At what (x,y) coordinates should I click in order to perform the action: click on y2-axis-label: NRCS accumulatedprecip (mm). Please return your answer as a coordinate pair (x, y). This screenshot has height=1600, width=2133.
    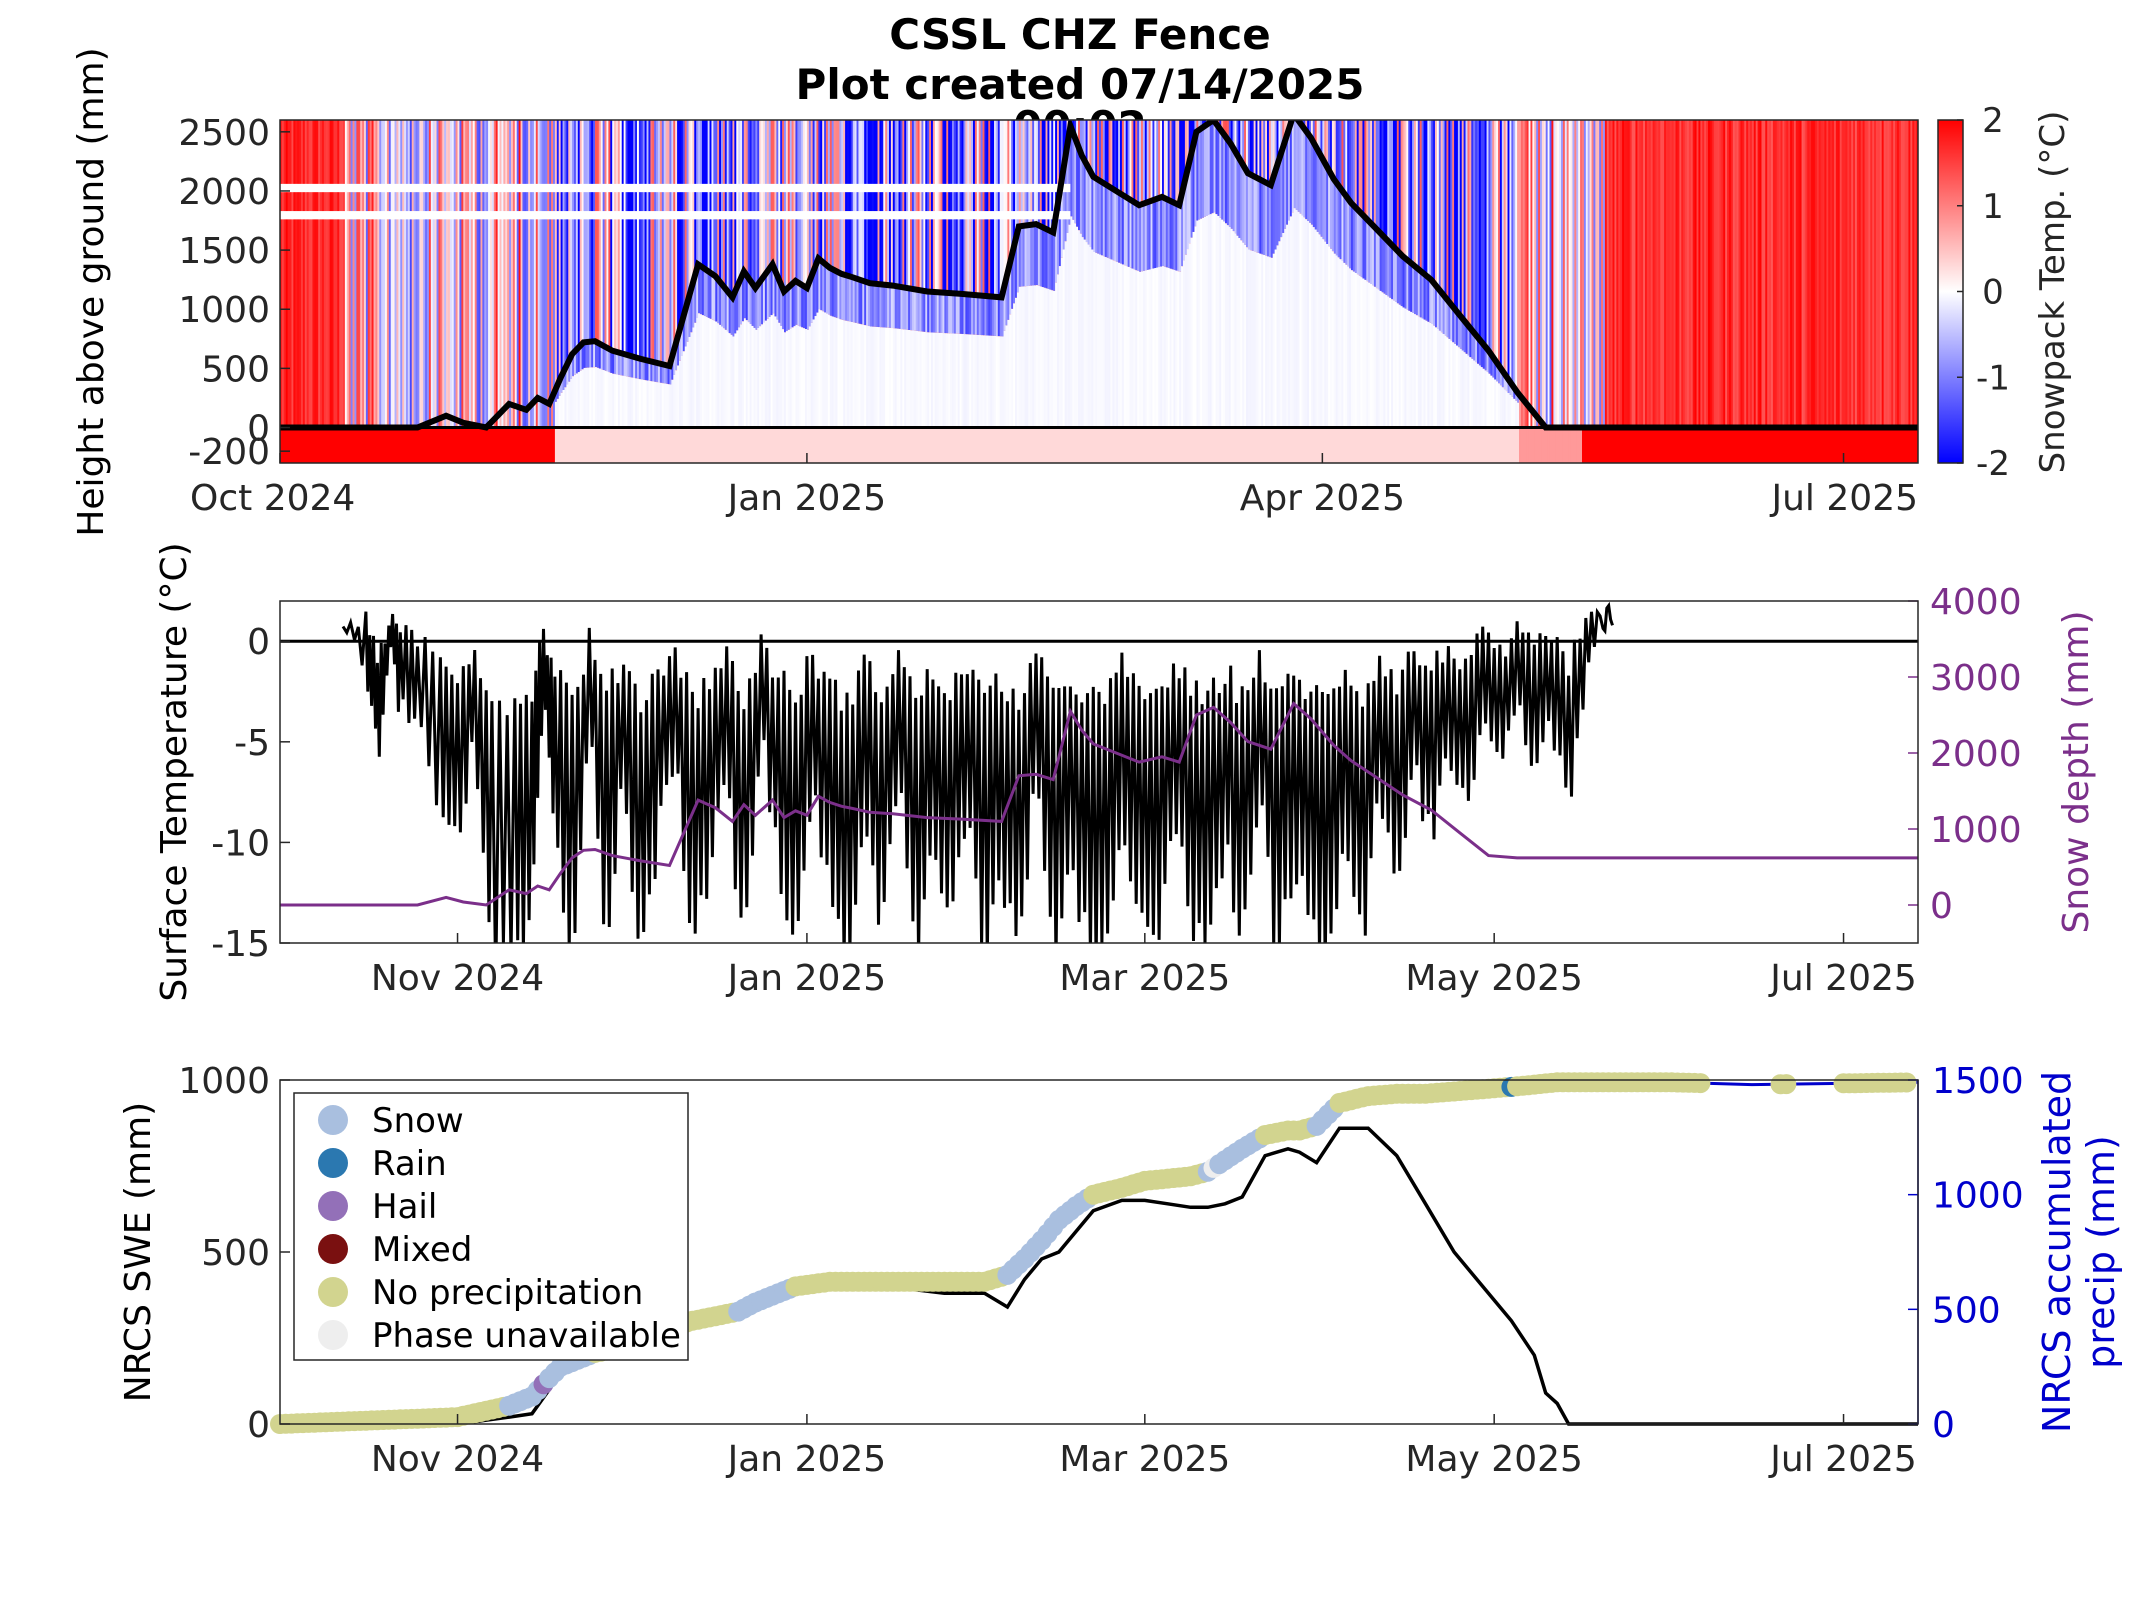
    Looking at the image, I should click on (2079, 1252).